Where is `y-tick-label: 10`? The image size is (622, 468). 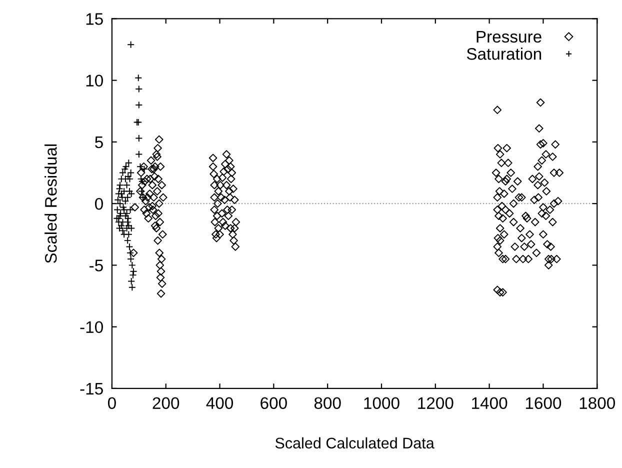 y-tick-label: 10 is located at coordinates (94, 80).